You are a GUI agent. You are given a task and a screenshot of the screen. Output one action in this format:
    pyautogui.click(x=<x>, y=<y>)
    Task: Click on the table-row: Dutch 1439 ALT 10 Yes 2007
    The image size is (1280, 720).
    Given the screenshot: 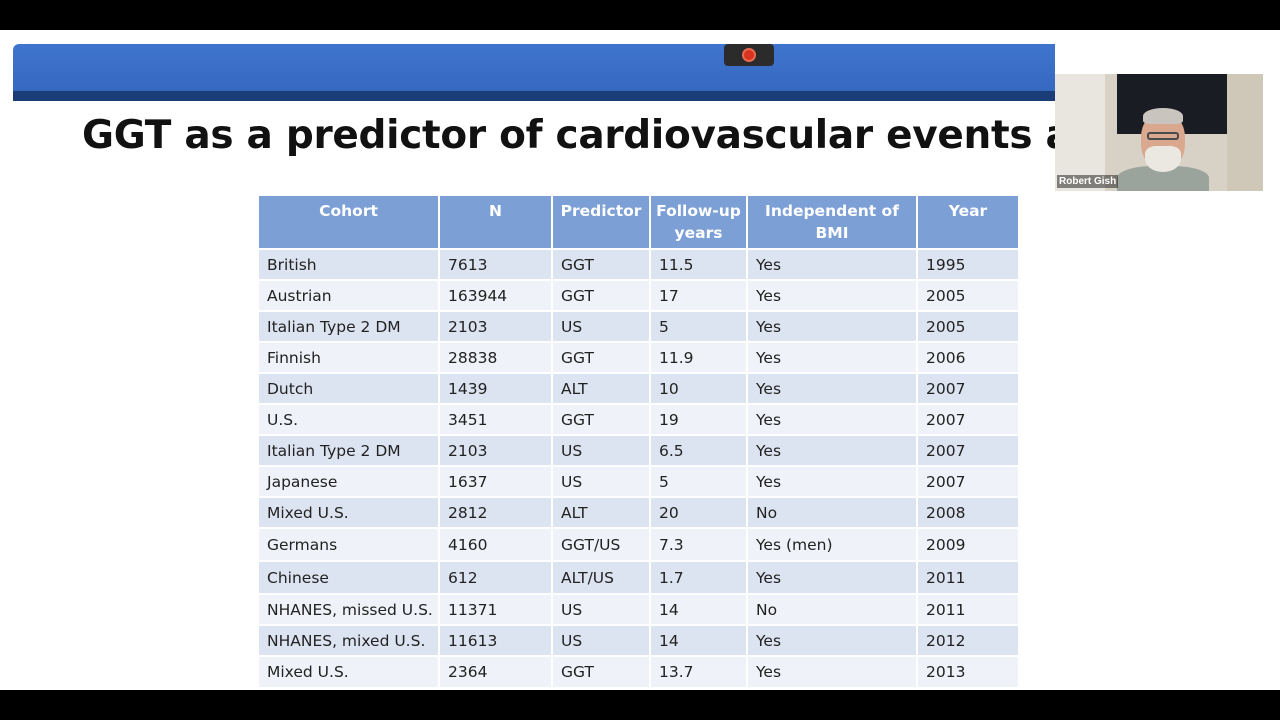 What is the action you would take?
    pyautogui.click(x=638, y=388)
    